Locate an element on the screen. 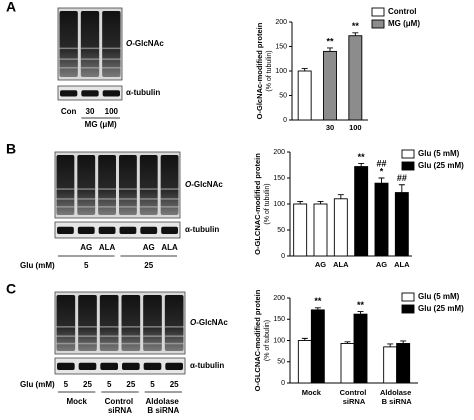  lane-label: 5 is located at coordinates (109, 384).